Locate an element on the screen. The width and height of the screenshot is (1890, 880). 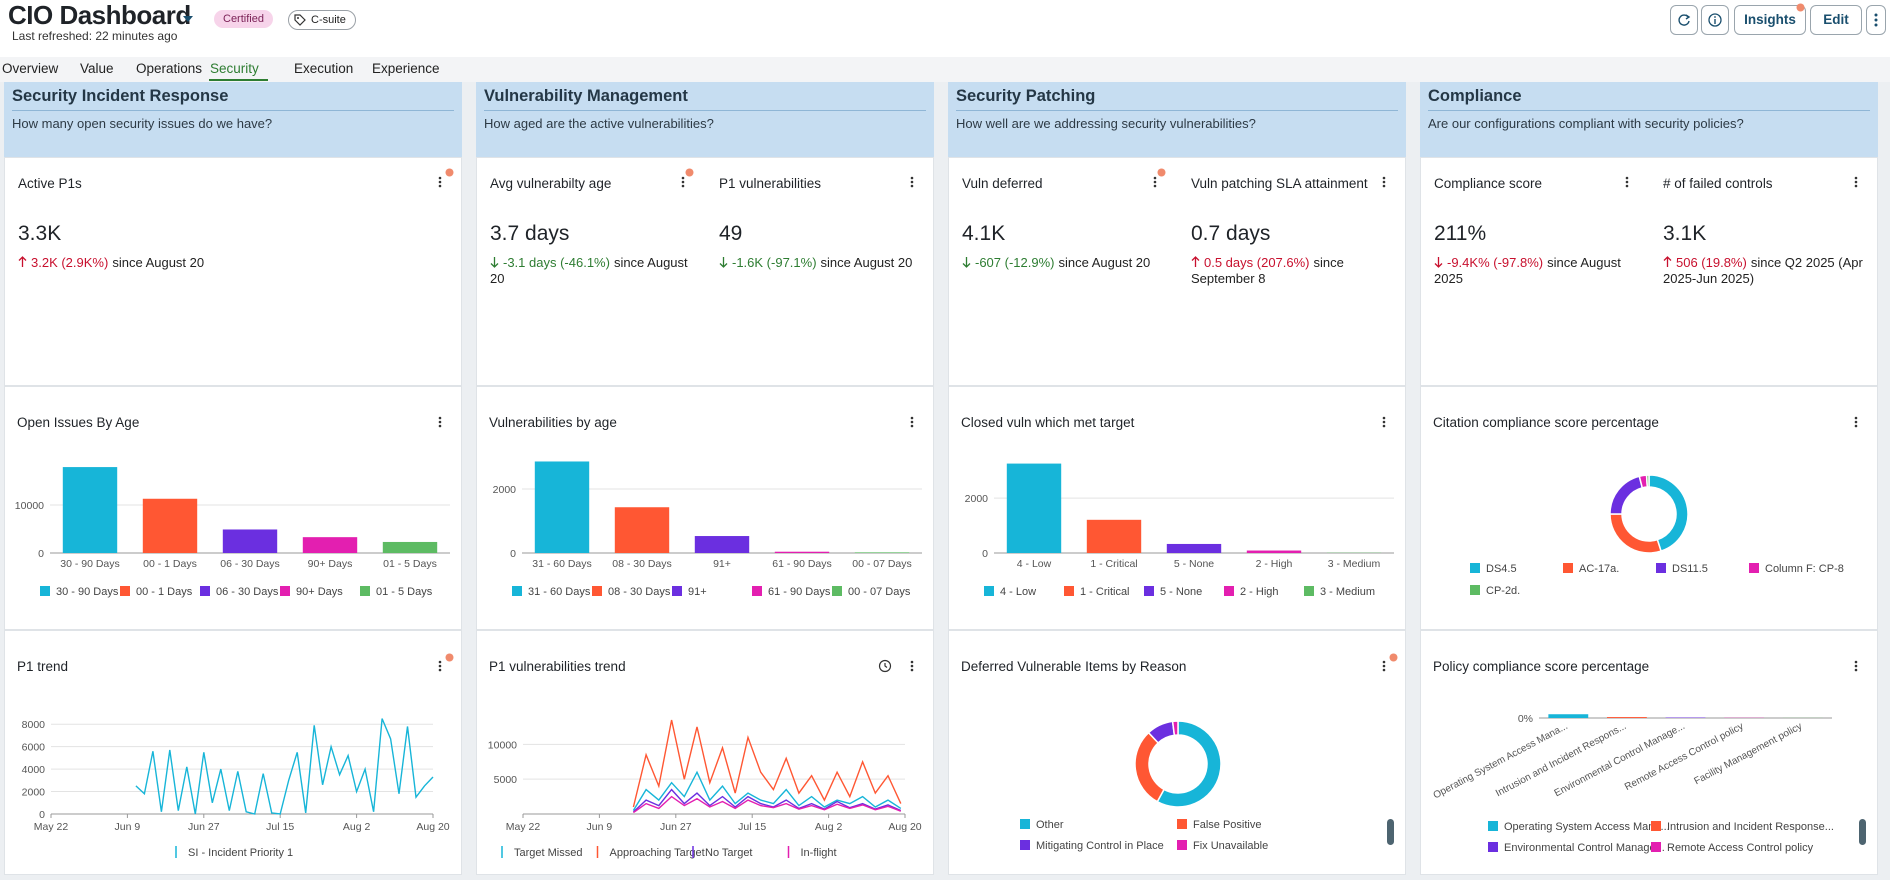
notification-dot is located at coordinates (689, 172).